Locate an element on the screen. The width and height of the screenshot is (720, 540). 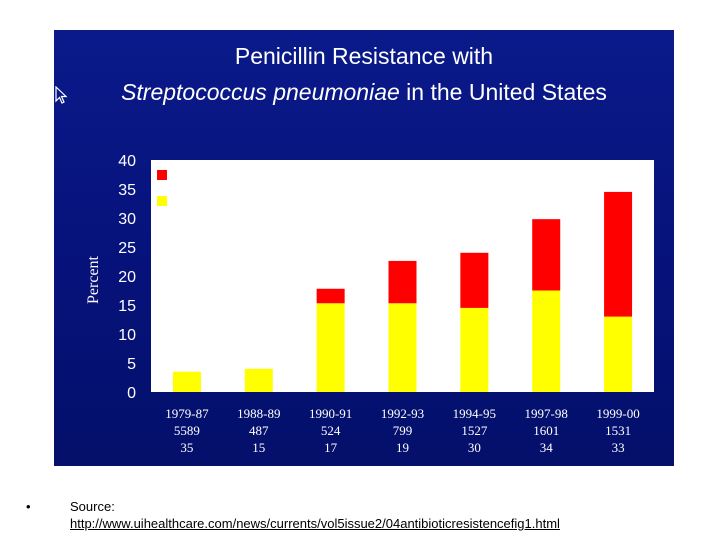
legend-swatch-intermediate is located at coordinates (162, 201).